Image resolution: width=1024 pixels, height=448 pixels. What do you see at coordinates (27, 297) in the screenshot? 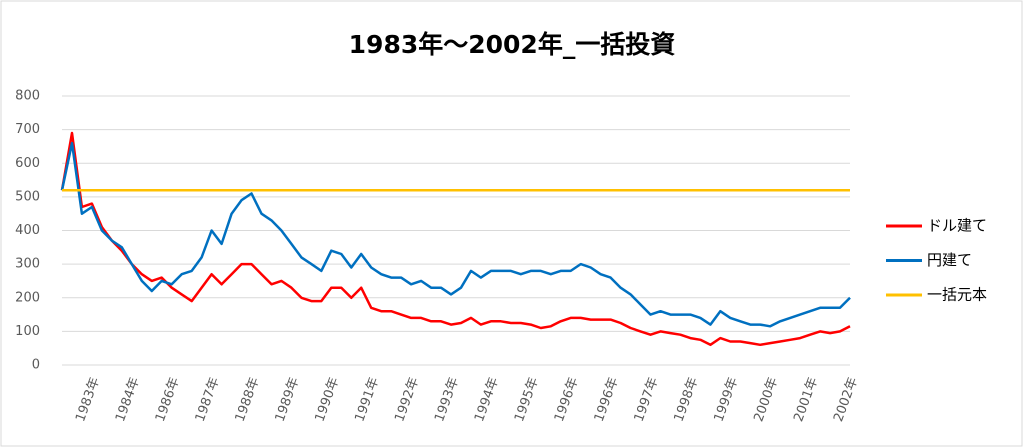
I see `y-tick-label: 200` at bounding box center [27, 297].